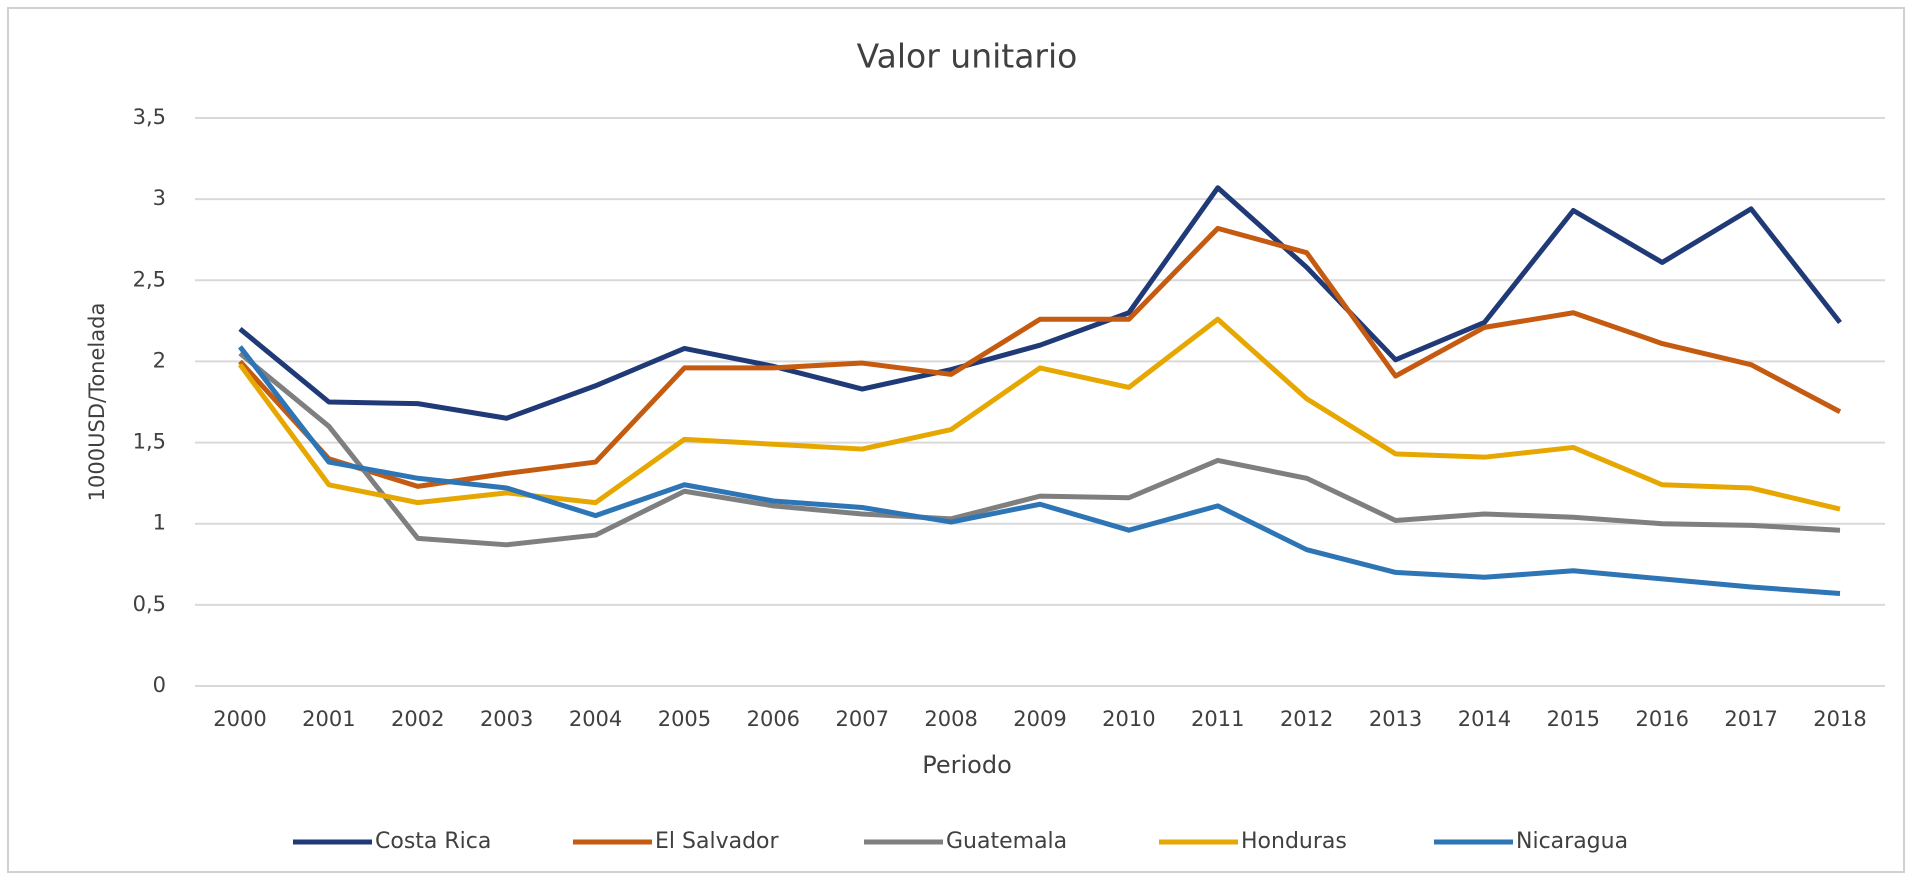 The width and height of the screenshot is (1913, 880). What do you see at coordinates (97, 402) in the screenshot?
I see `y-axis-label: 1000USD/Tonelada` at bounding box center [97, 402].